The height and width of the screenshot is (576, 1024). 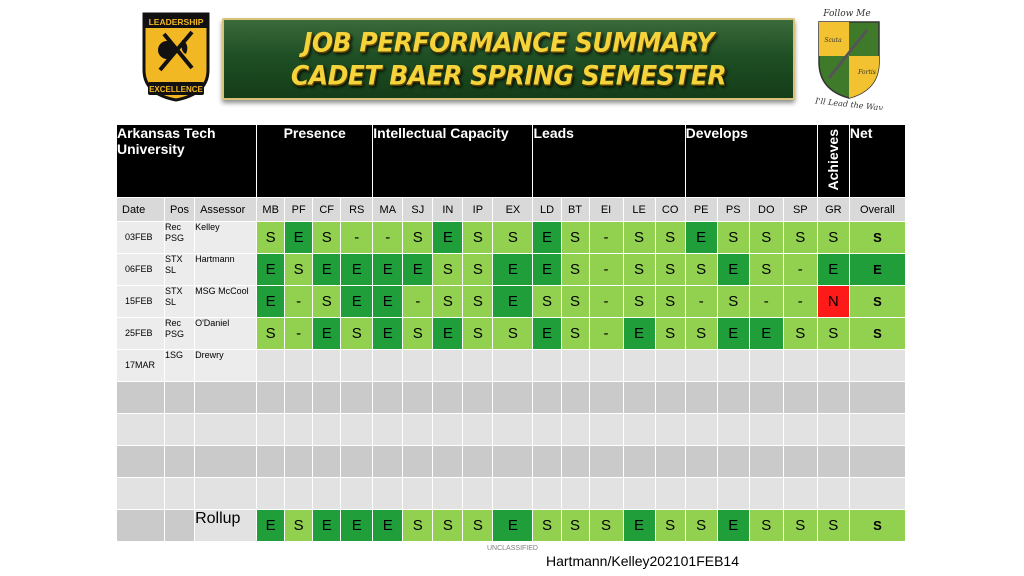 What do you see at coordinates (176, 22) in the screenshot?
I see `svg-text: LEADERSHIP` at bounding box center [176, 22].